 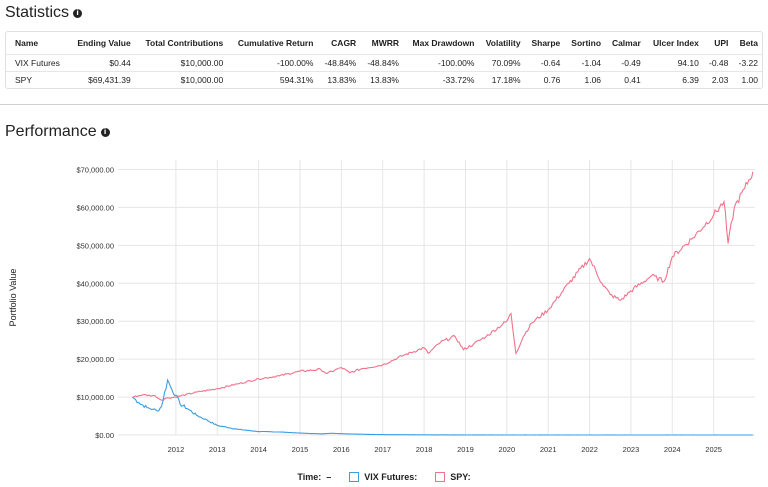 I want to click on x-tick-label: 2019, so click(x=465, y=449).